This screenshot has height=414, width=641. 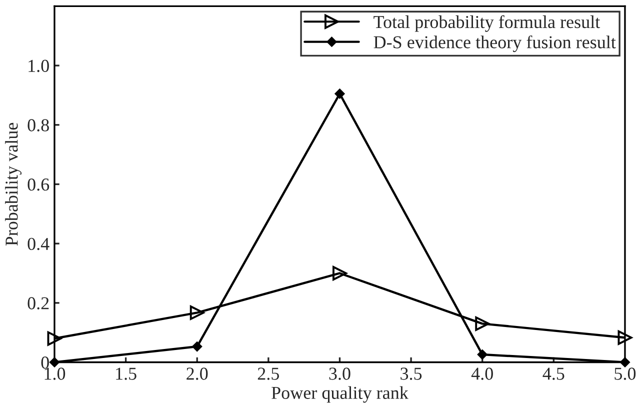 What do you see at coordinates (38, 303) in the screenshot?
I see `y-tick-label: 0.2` at bounding box center [38, 303].